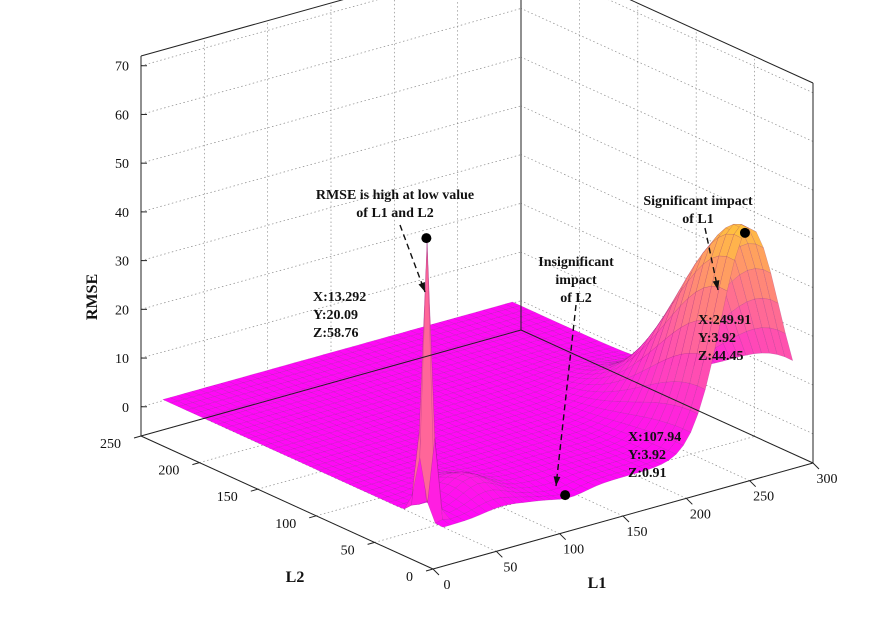  I want to click on y-tick-label: 0, so click(409, 577).